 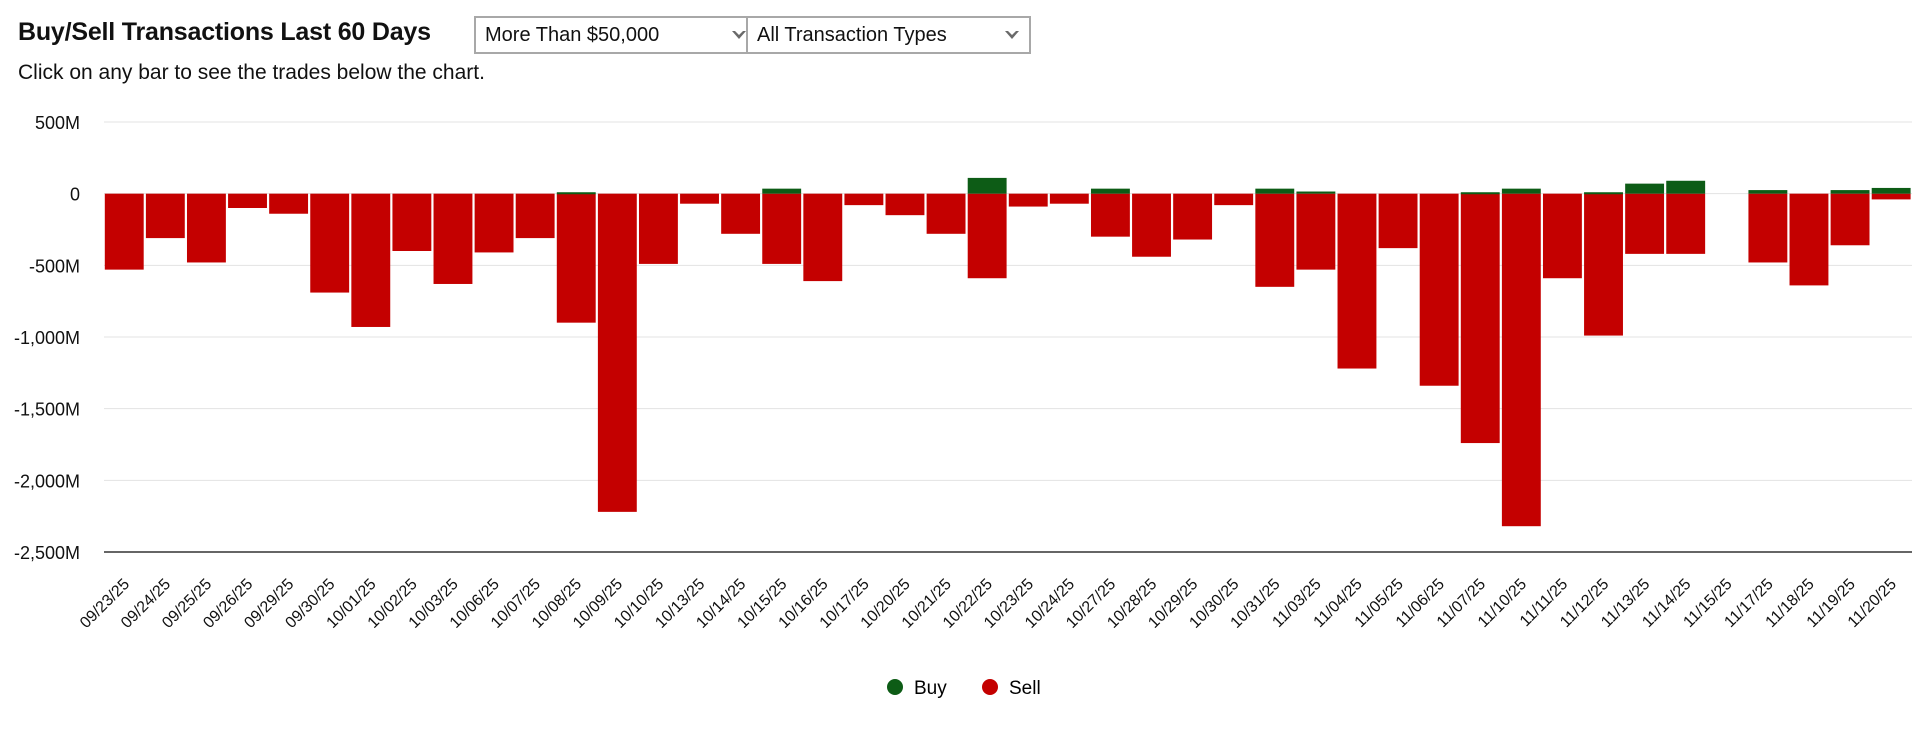 What do you see at coordinates (990, 687) in the screenshot?
I see `legend-sell-marker` at bounding box center [990, 687].